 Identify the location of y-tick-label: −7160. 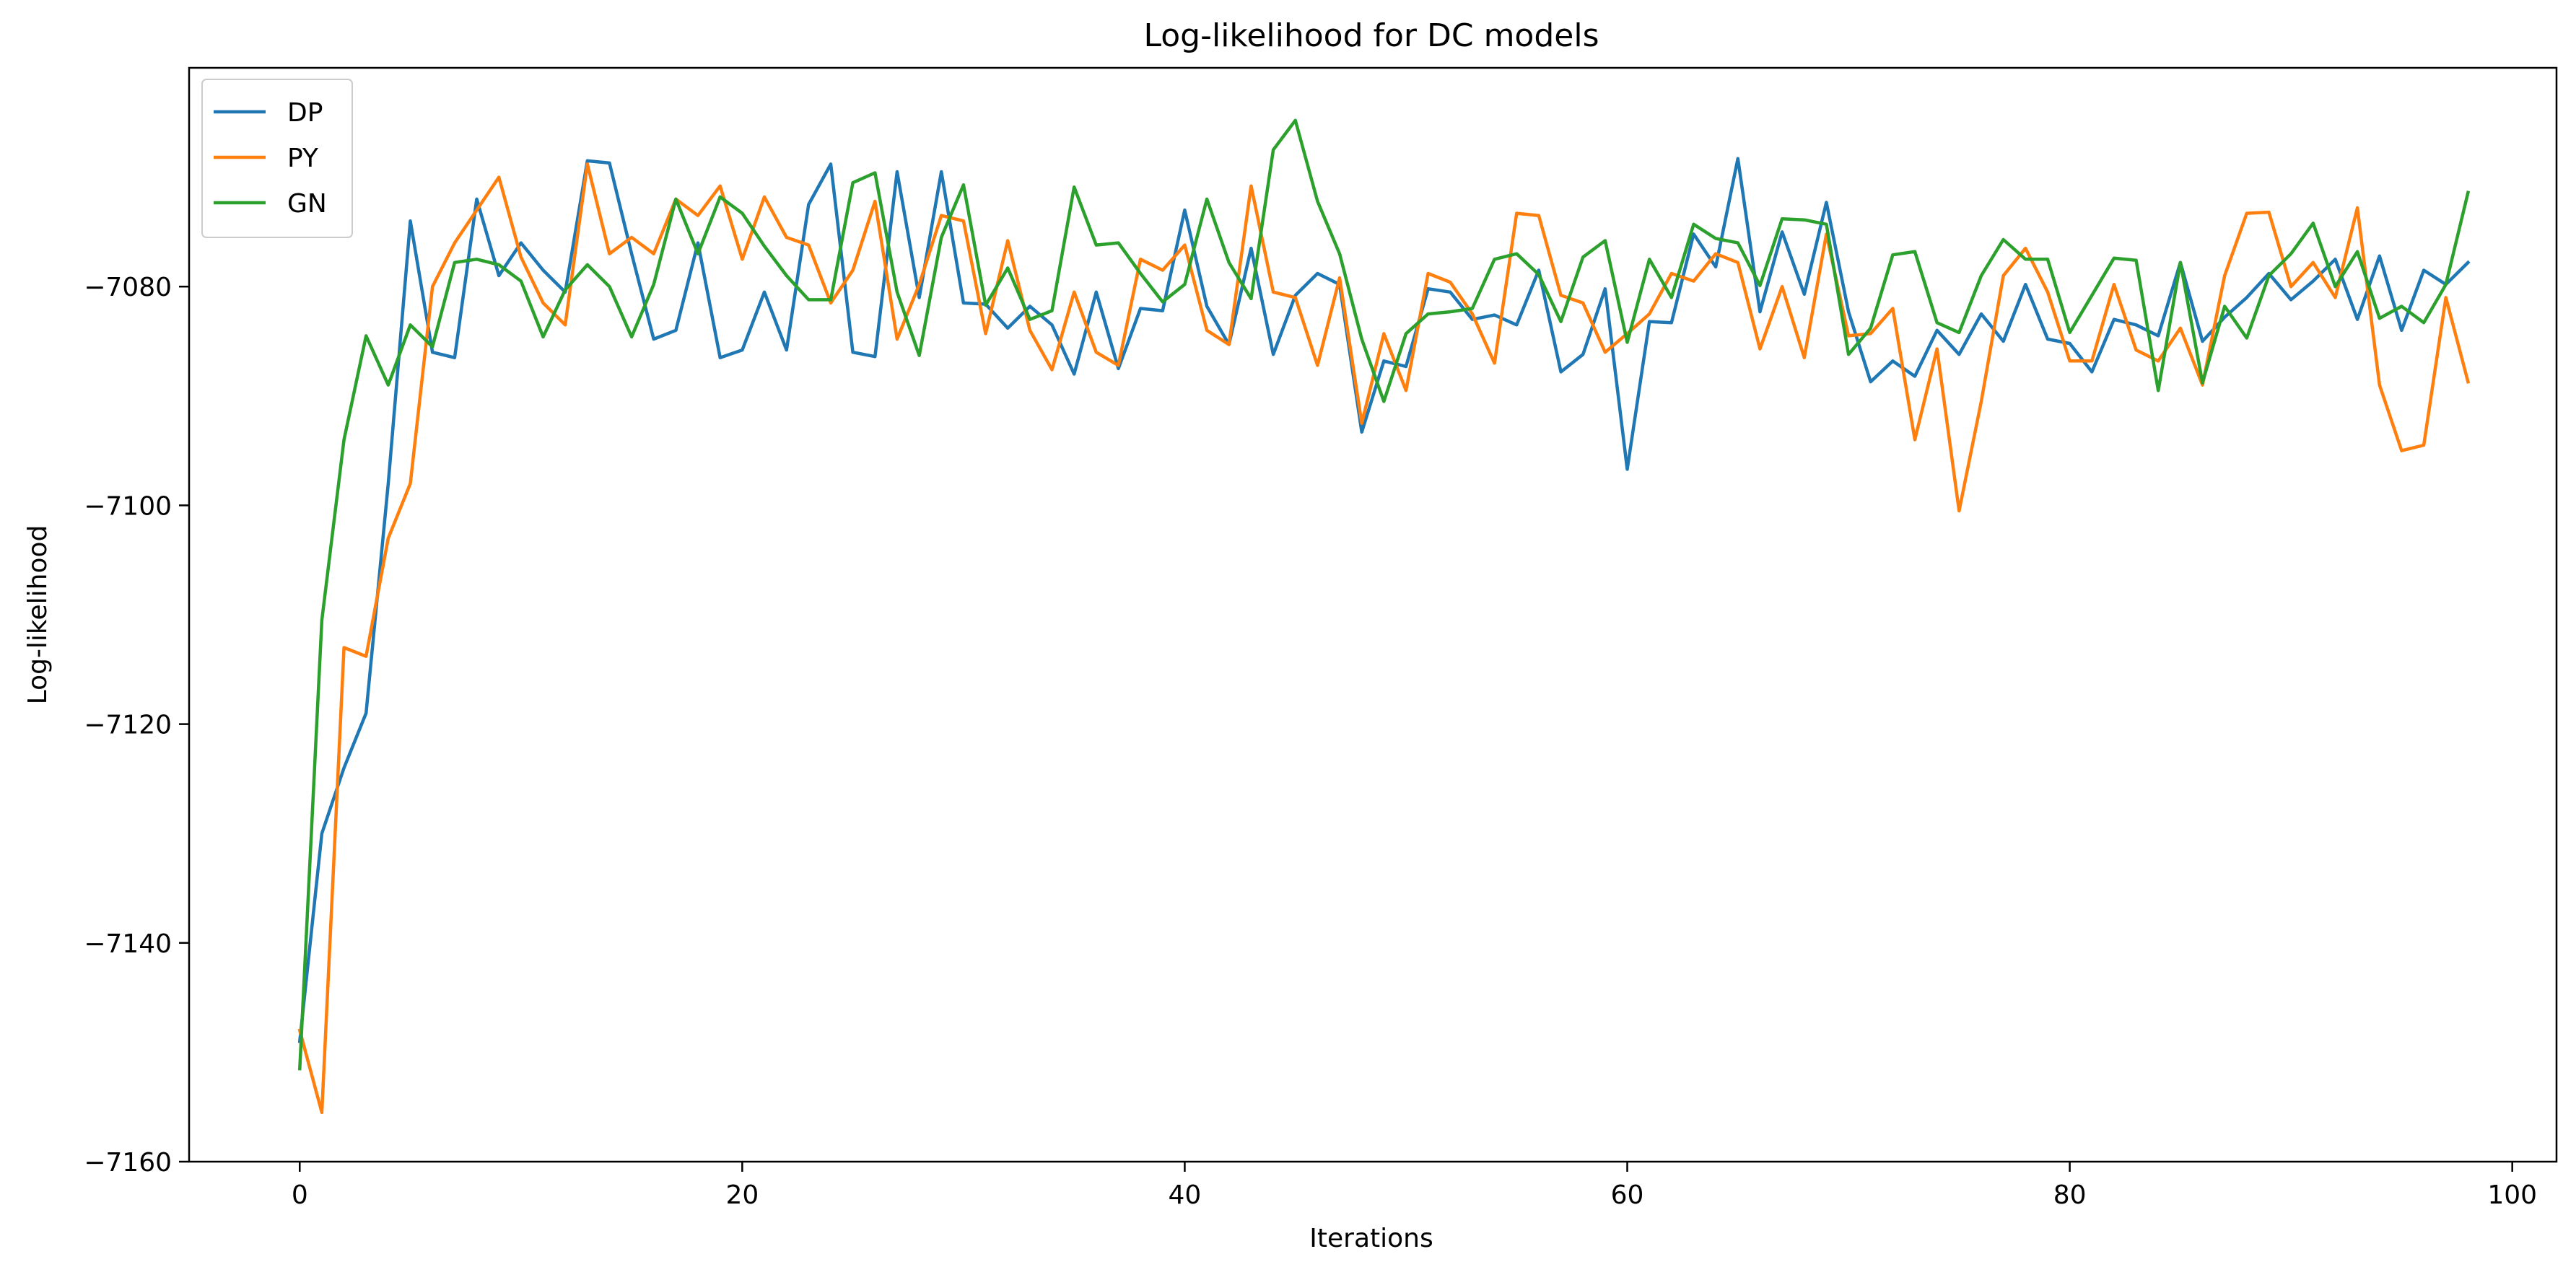
(128, 1163).